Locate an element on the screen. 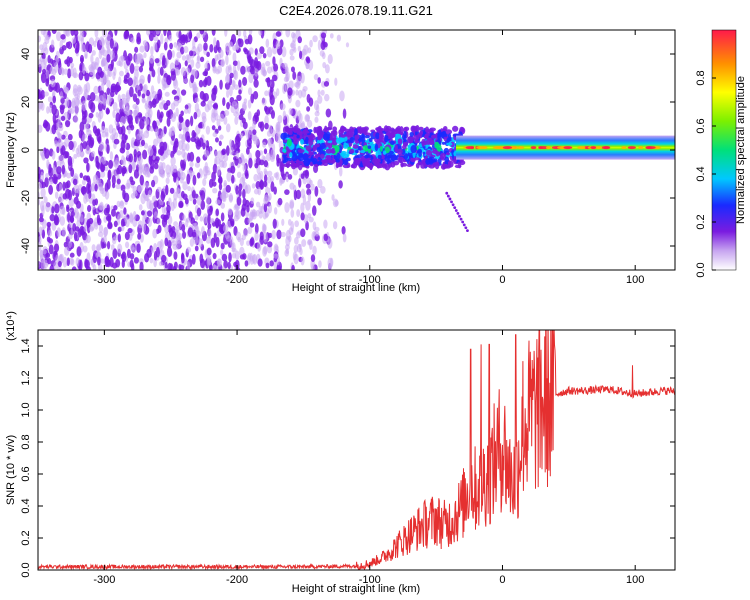  x-tick-label: 0 is located at coordinates (502, 580).